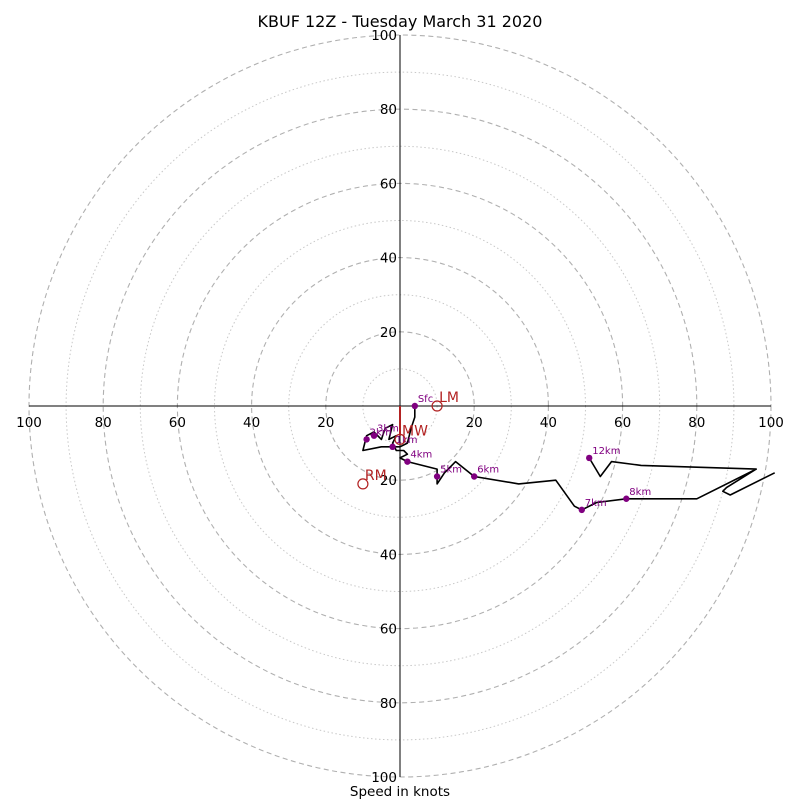 Image resolution: width=800 pixels, height=804 pixels. What do you see at coordinates (421, 455) in the screenshot?
I see `height-marker-label: 4km` at bounding box center [421, 455].